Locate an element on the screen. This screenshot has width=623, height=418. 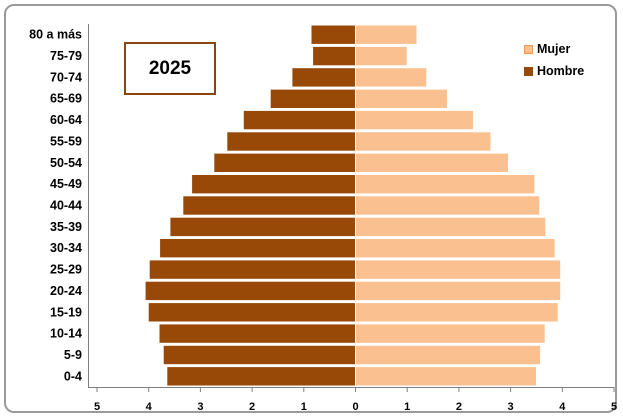
age-label-20-24: 20-24 is located at coordinates (66, 291).